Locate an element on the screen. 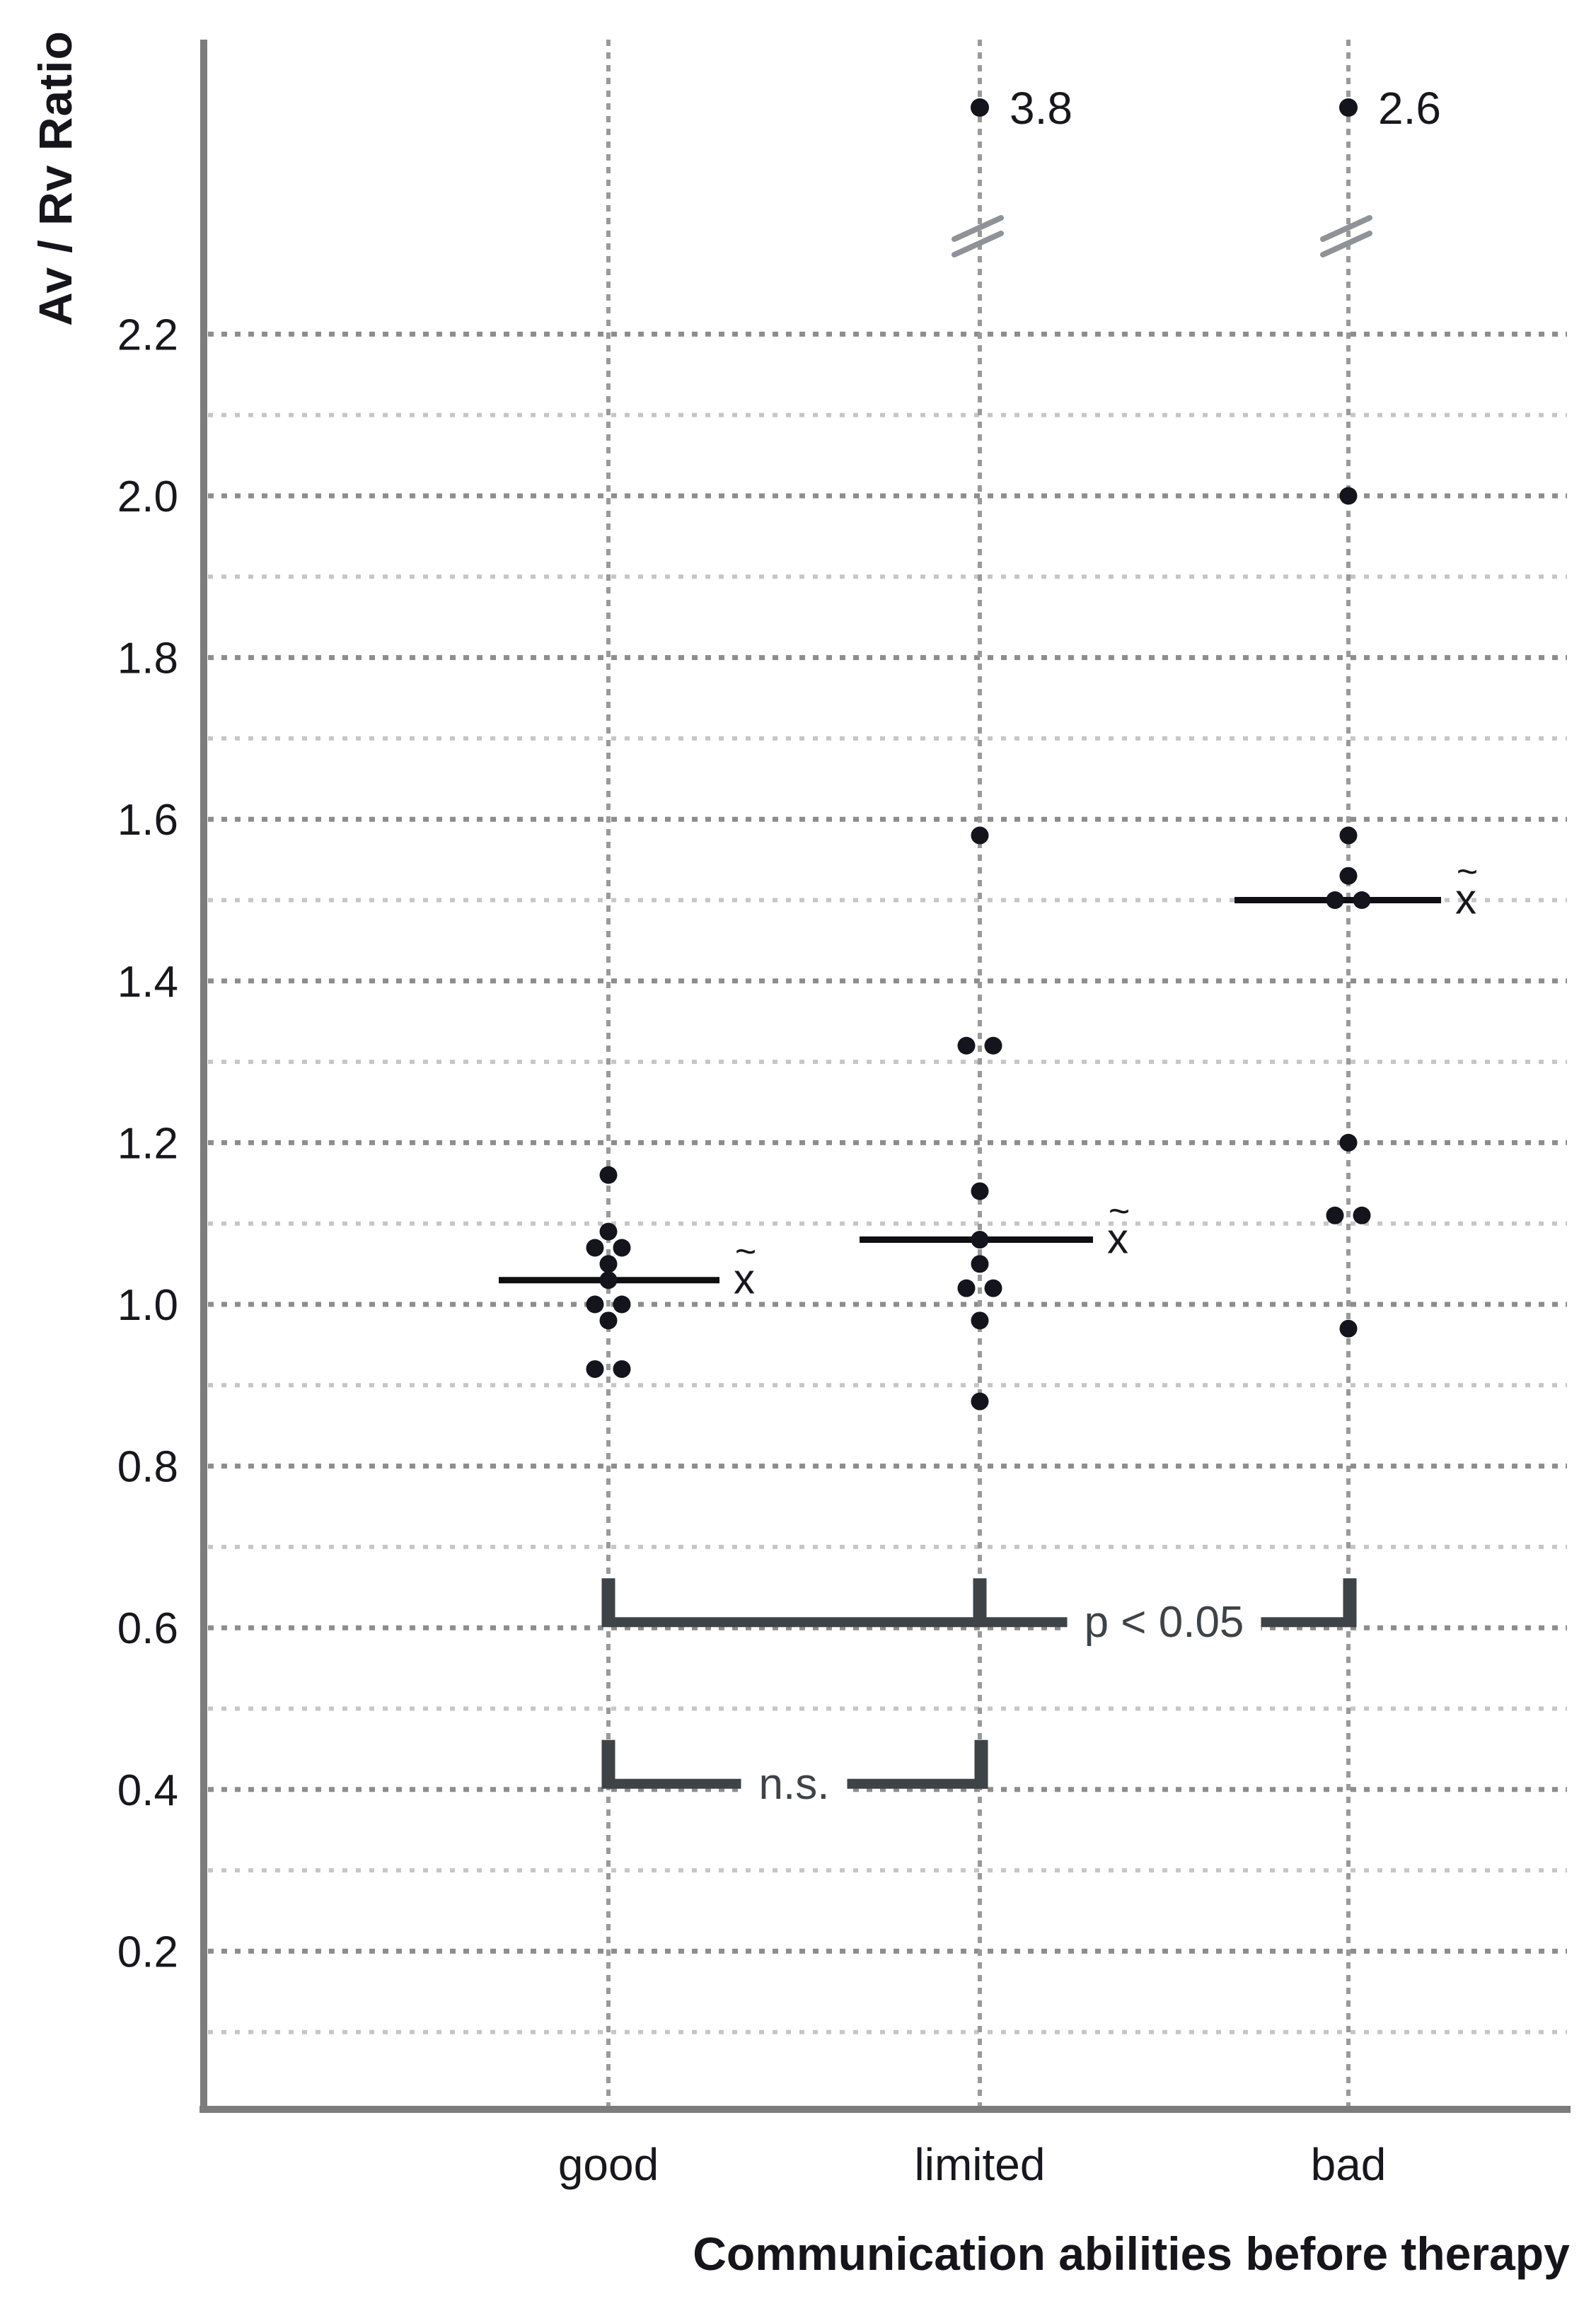  y-tick-label: 1.2 is located at coordinates (147, 1143).